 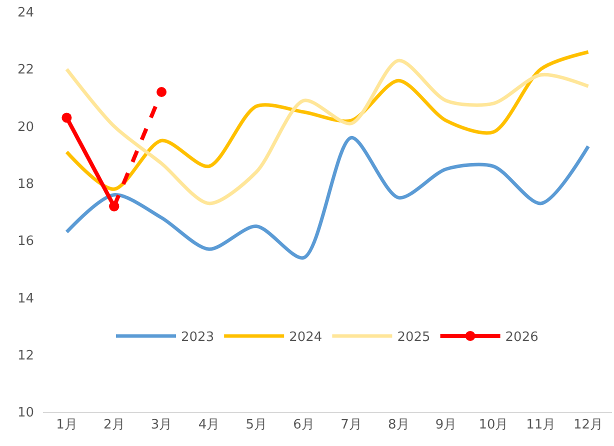 What do you see at coordinates (161, 425) in the screenshot?
I see `x-tick-label: 3月` at bounding box center [161, 425].